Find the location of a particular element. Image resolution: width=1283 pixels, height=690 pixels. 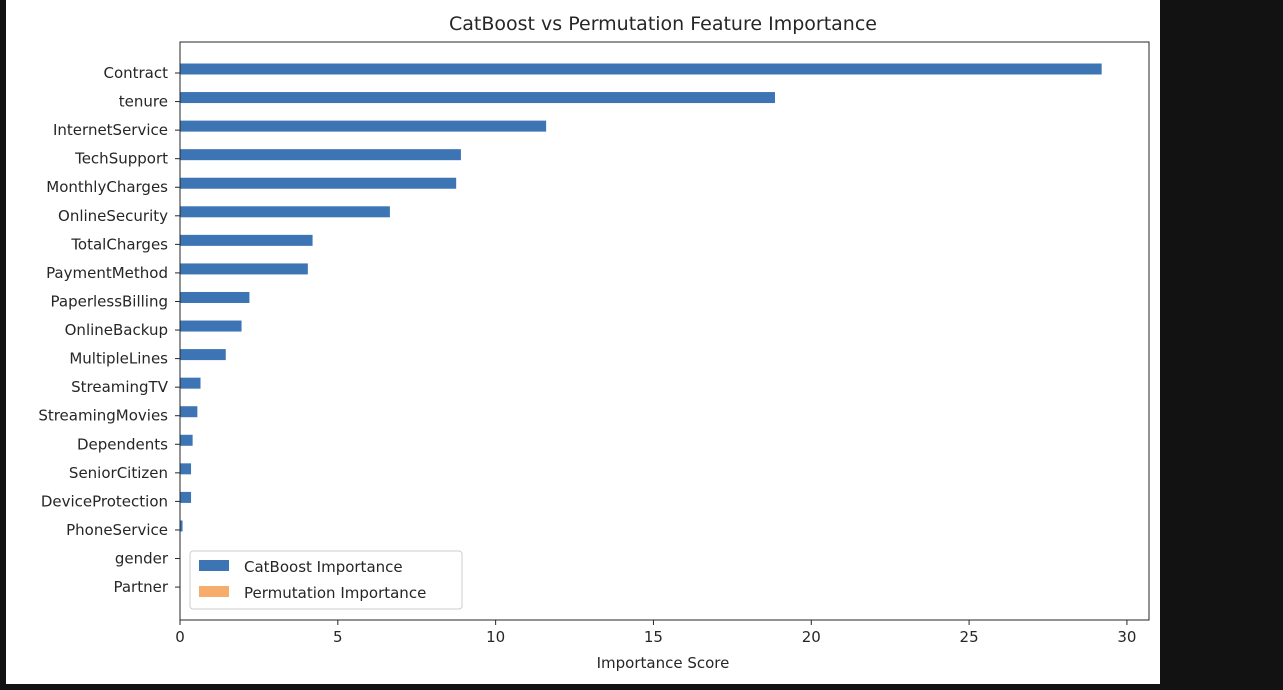

legend-swatch-permutation is located at coordinates (214, 591).